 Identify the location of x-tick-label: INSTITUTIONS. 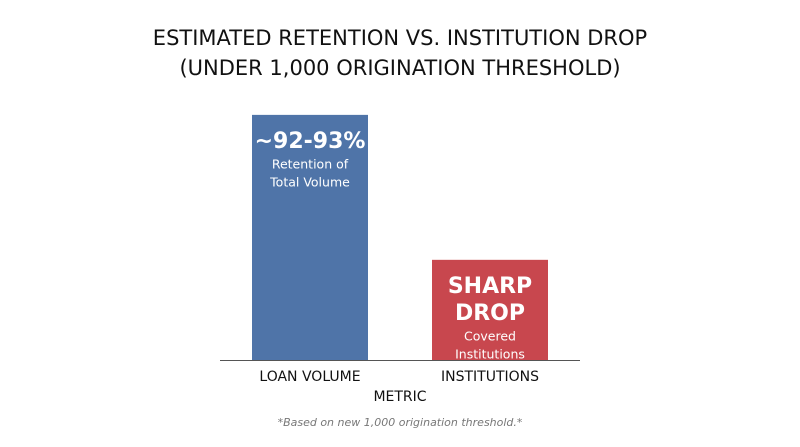
(490, 377).